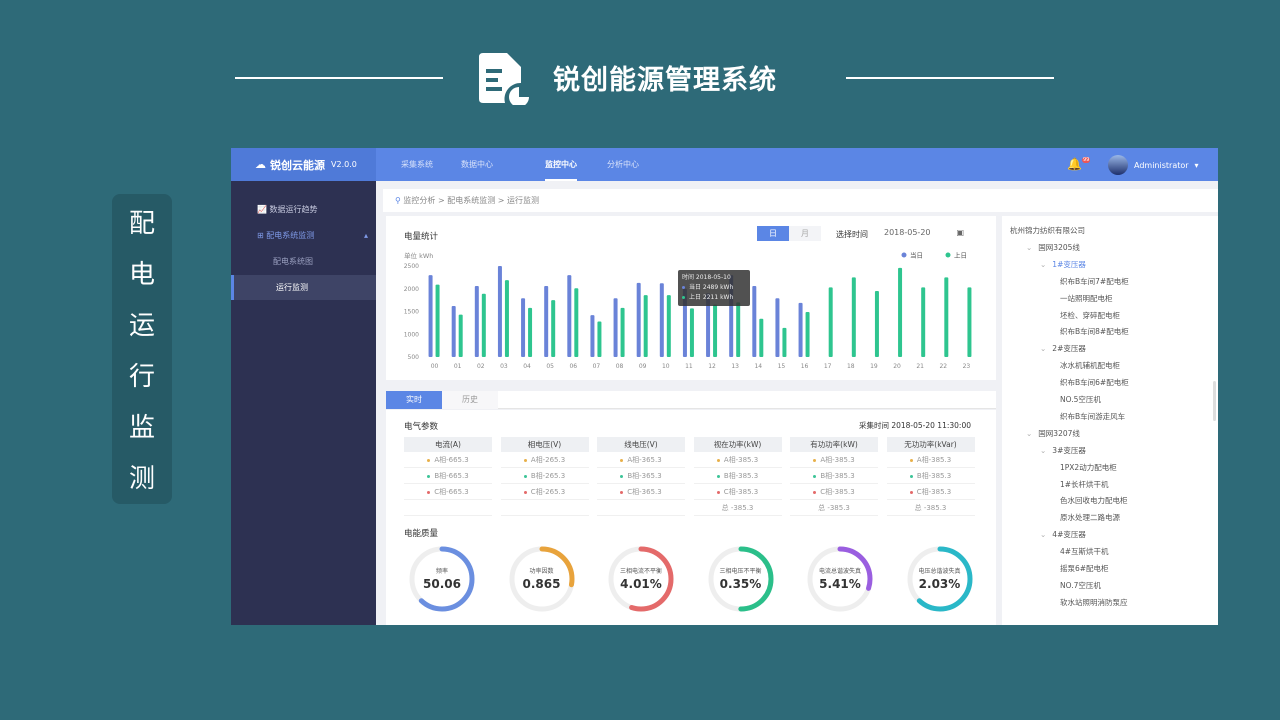 This screenshot has width=1280, height=720. I want to click on bell-icon: 🔔99, so click(1079, 164).